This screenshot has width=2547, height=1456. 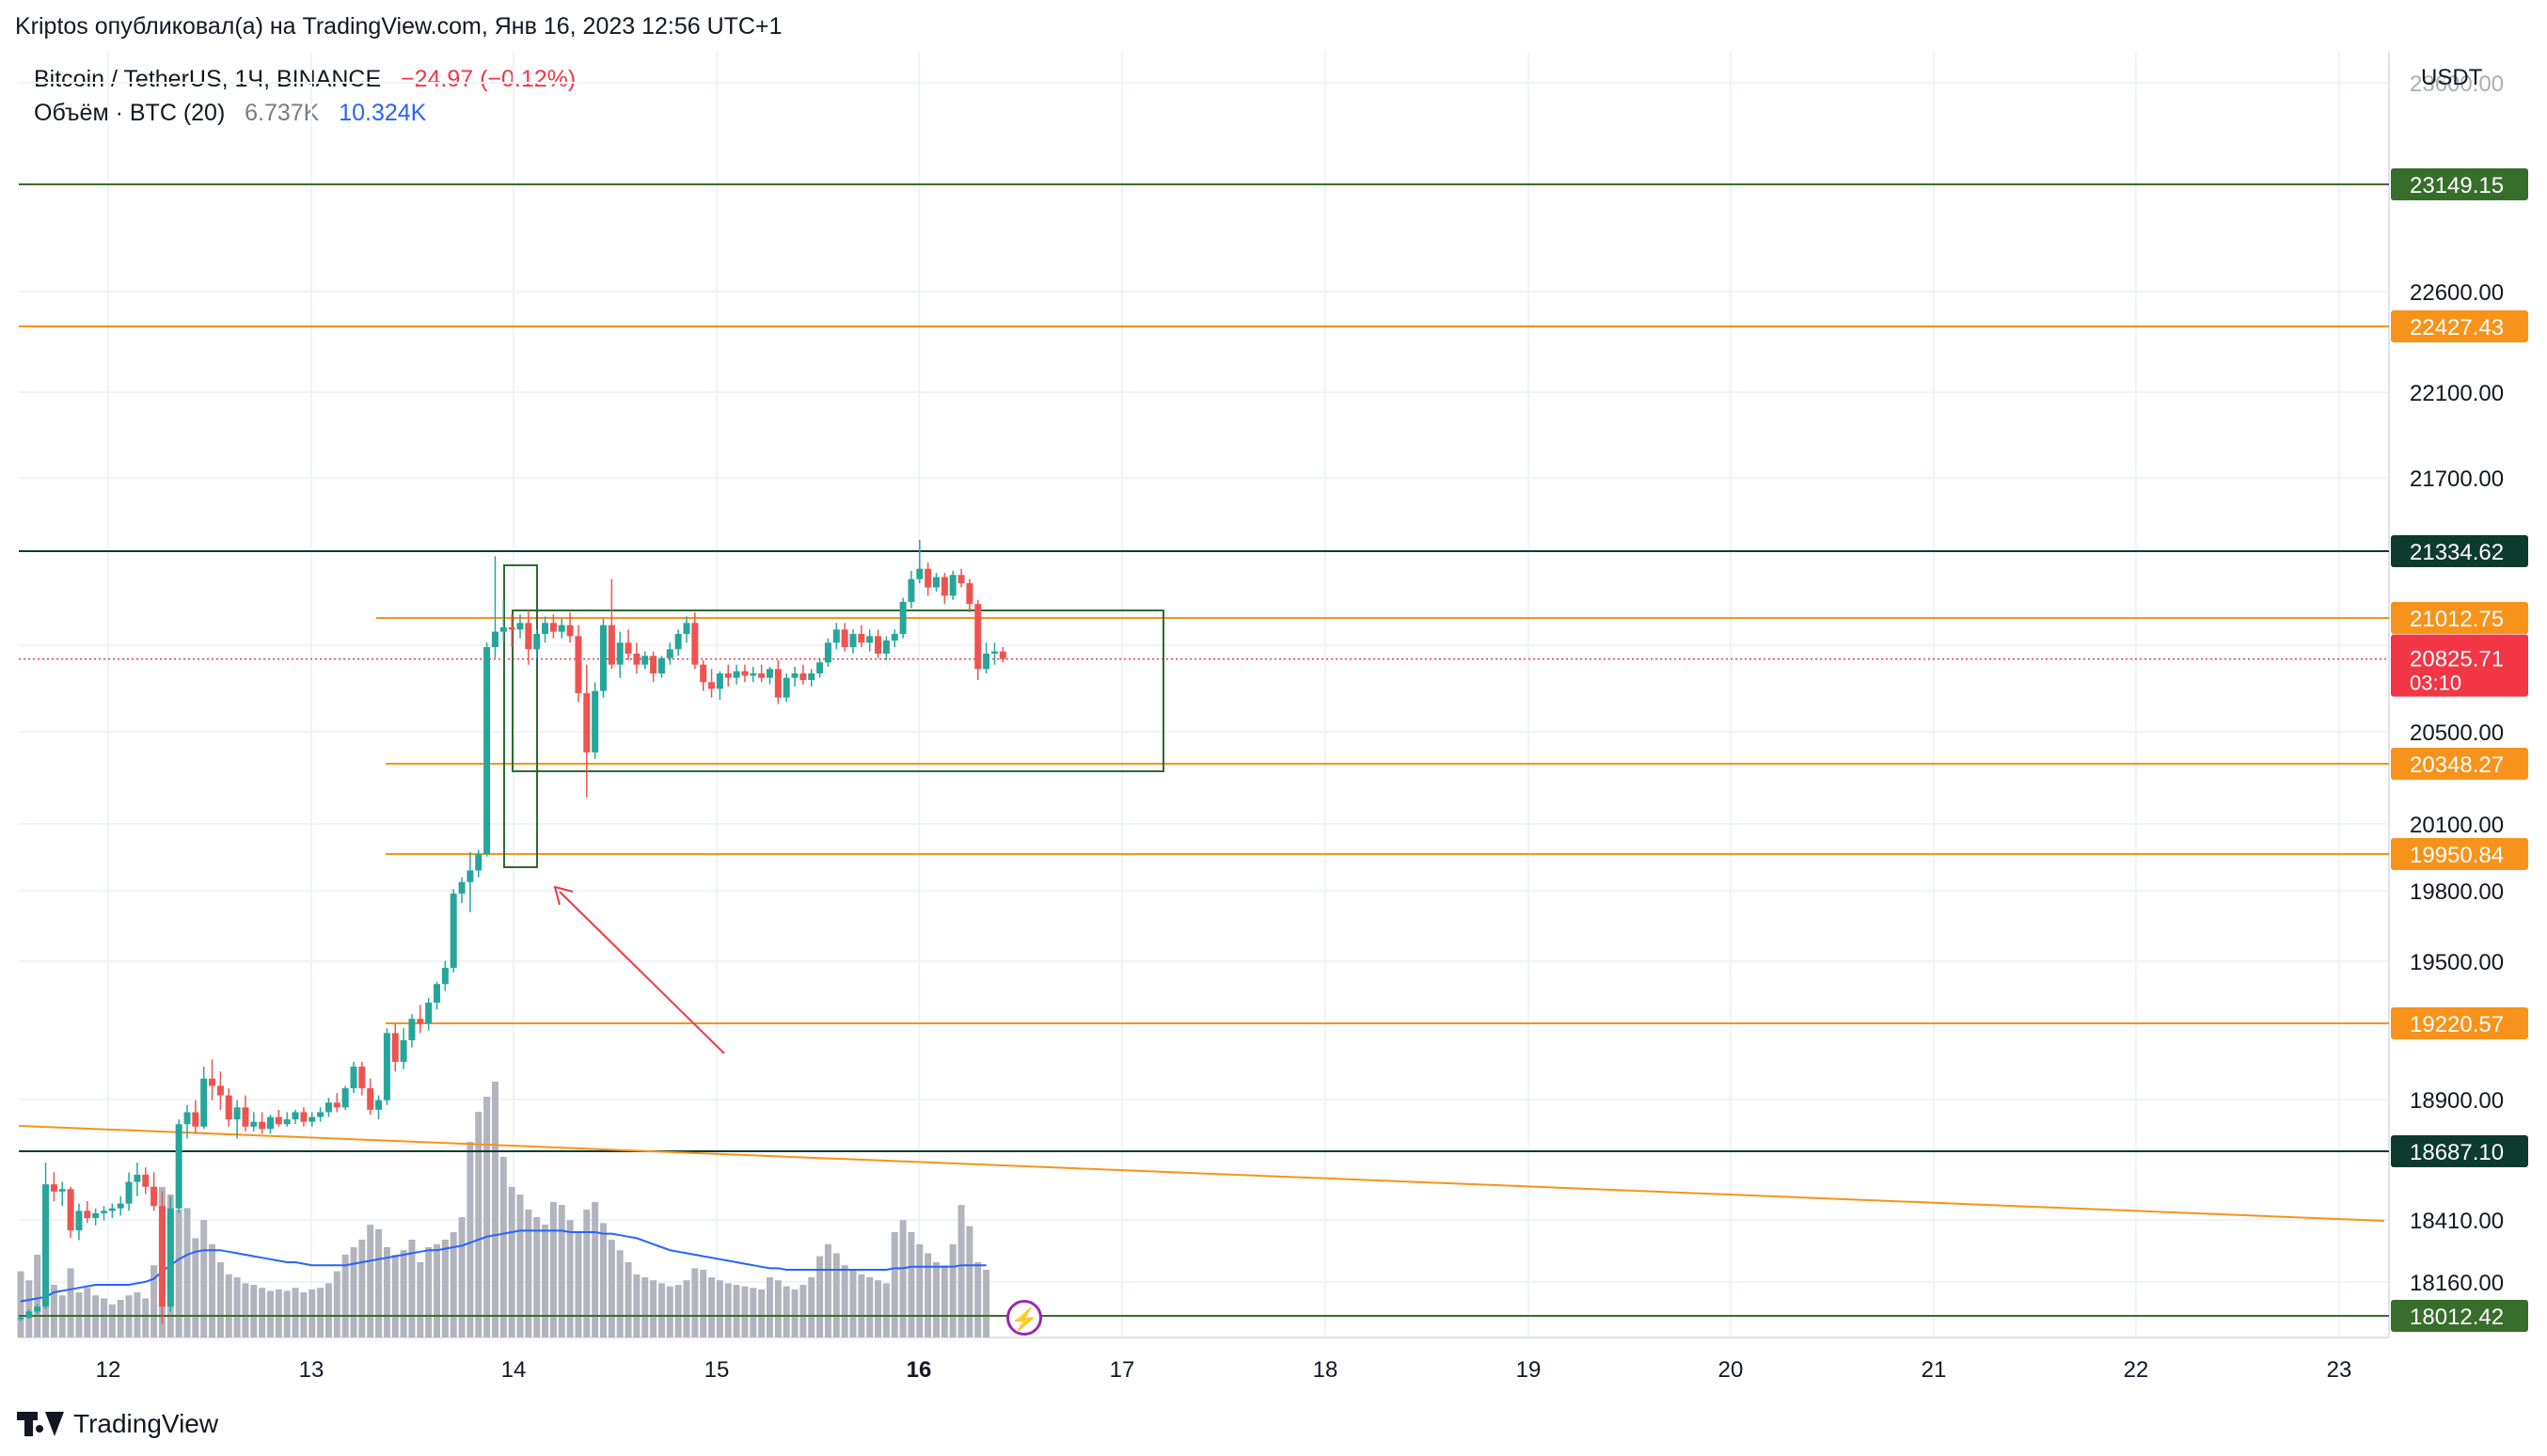 What do you see at coordinates (1024, 1318) in the screenshot?
I see `lightning-icon: ⚡` at bounding box center [1024, 1318].